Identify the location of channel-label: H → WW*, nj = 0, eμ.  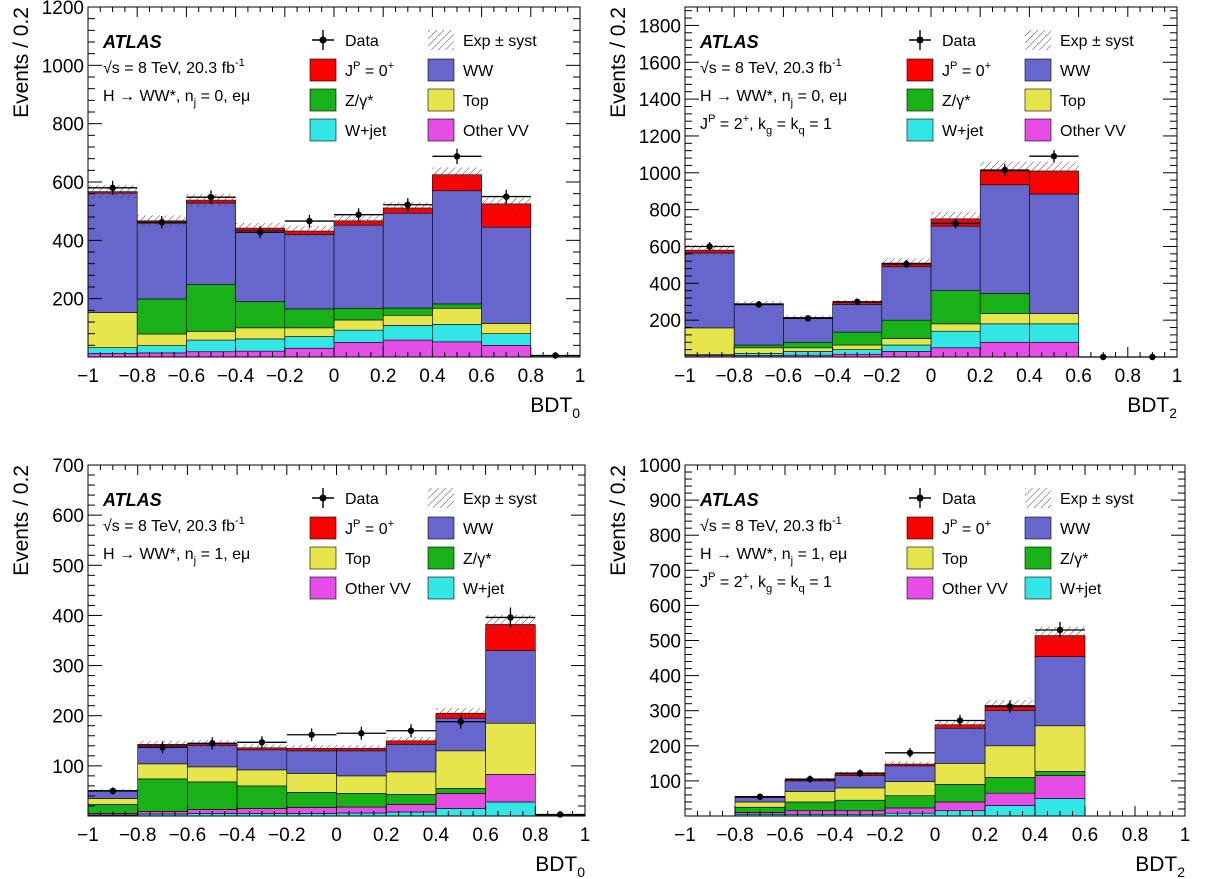
(176, 98).